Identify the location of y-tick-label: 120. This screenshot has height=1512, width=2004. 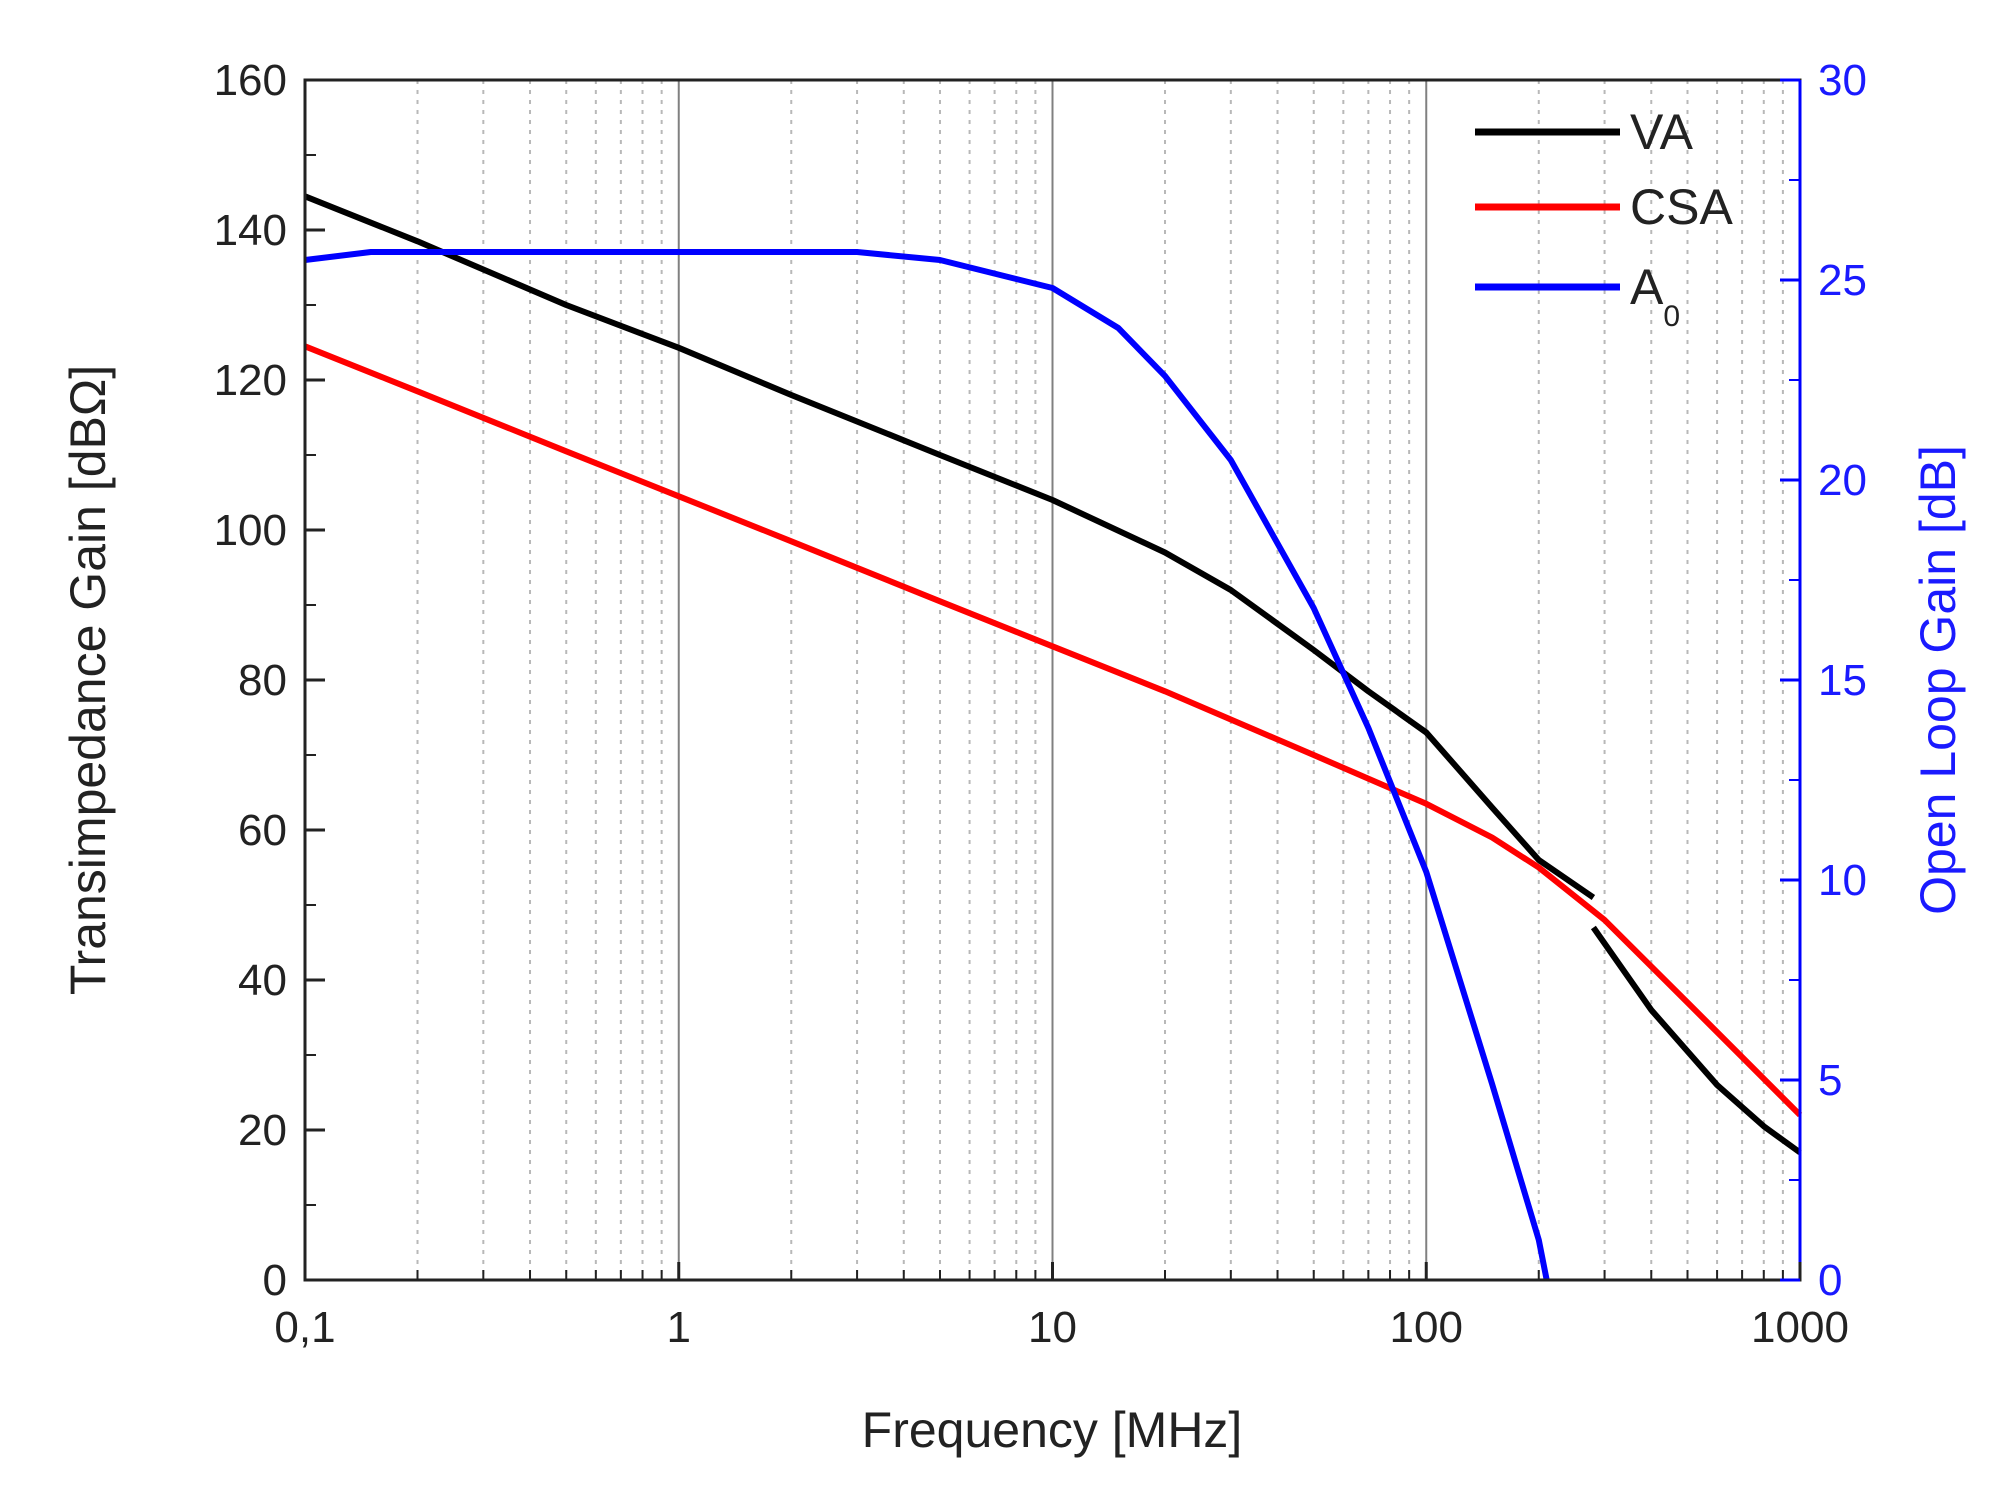
(250, 380).